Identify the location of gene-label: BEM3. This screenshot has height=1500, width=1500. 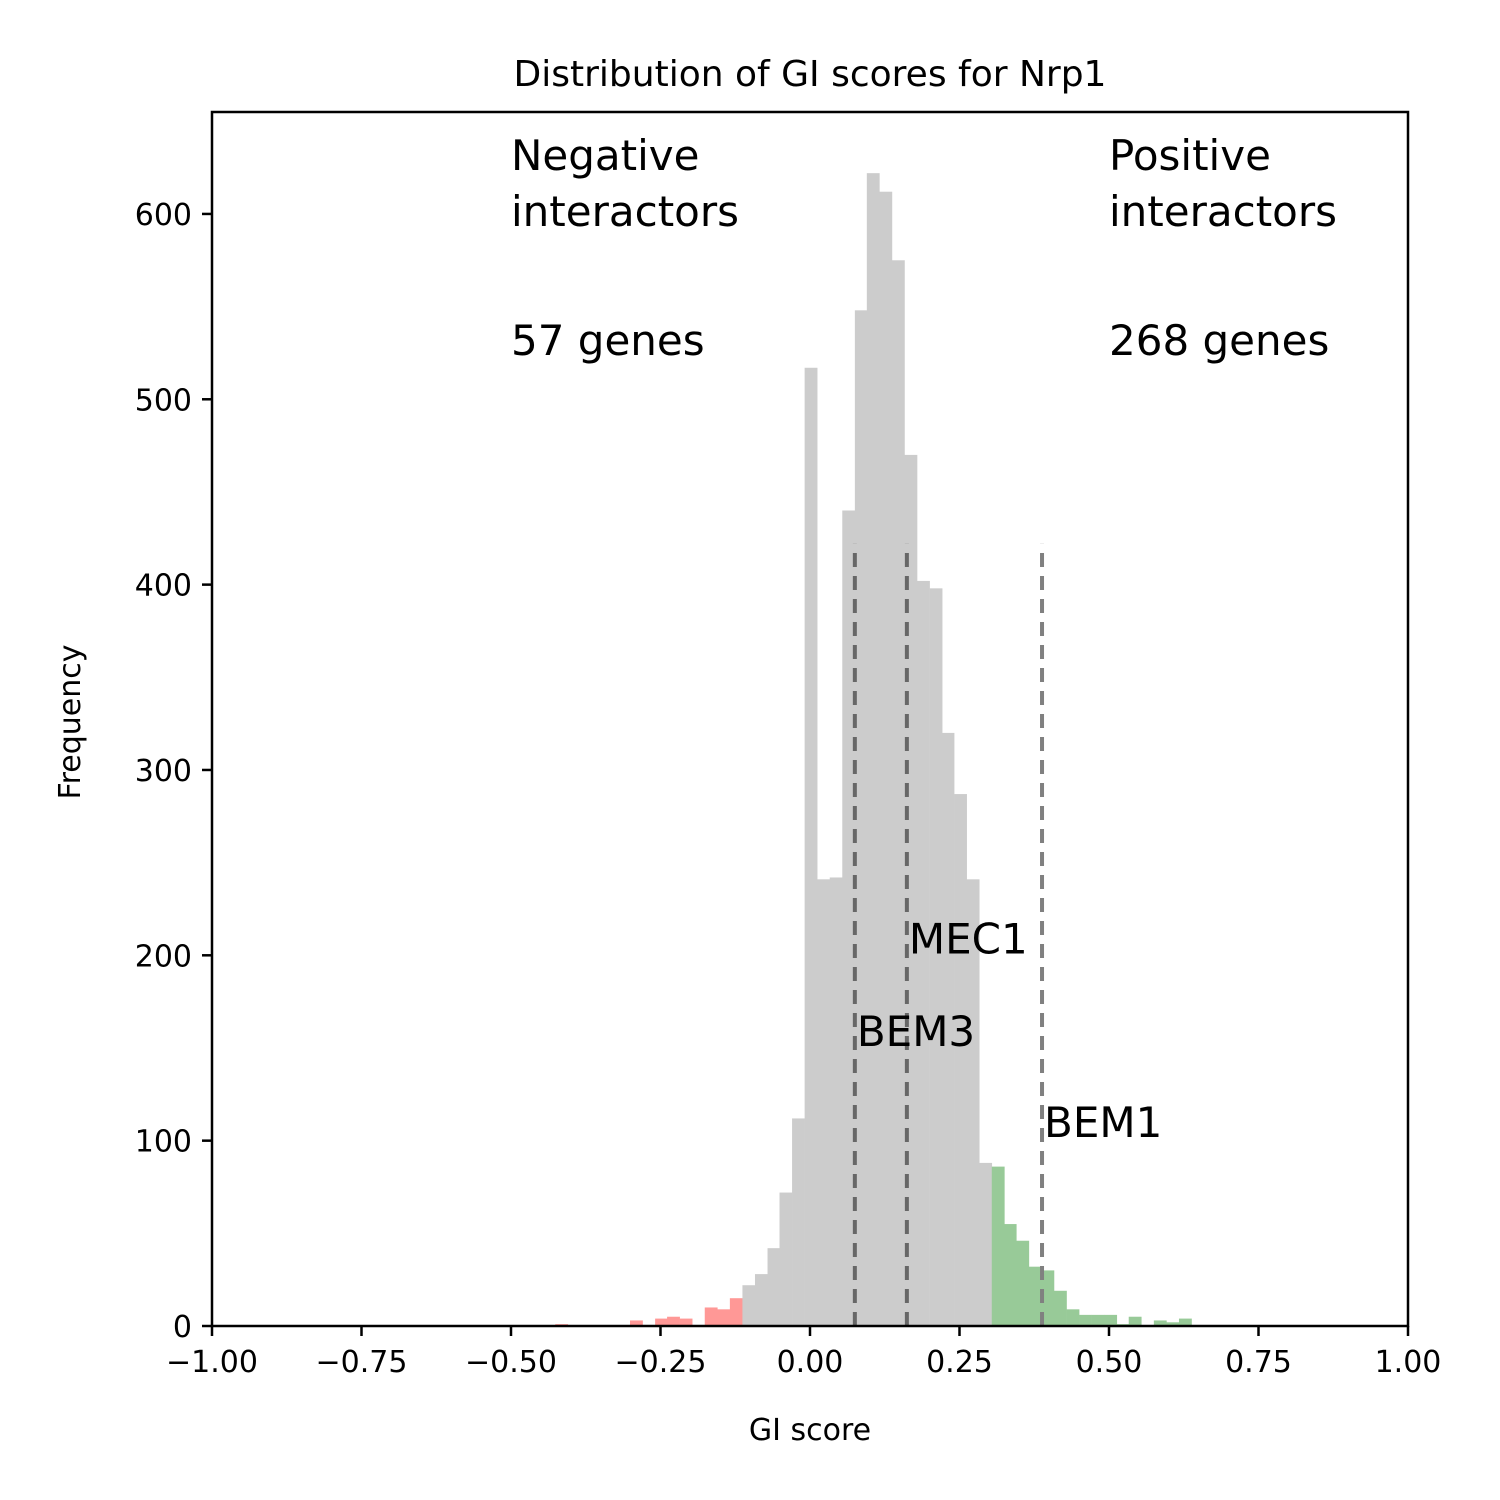
(916, 1031).